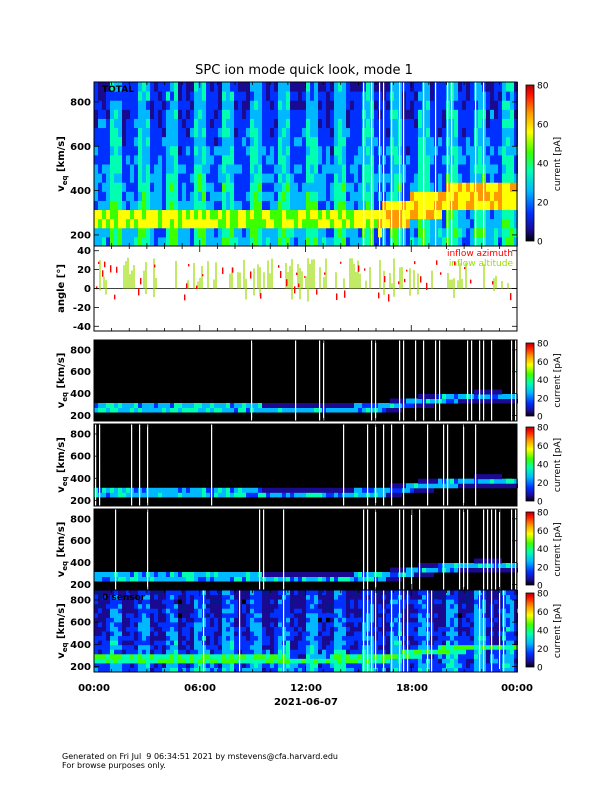 Image resolution: width=612 pixels, height=792 pixels. I want to click on colorbar, so click(530, 379).